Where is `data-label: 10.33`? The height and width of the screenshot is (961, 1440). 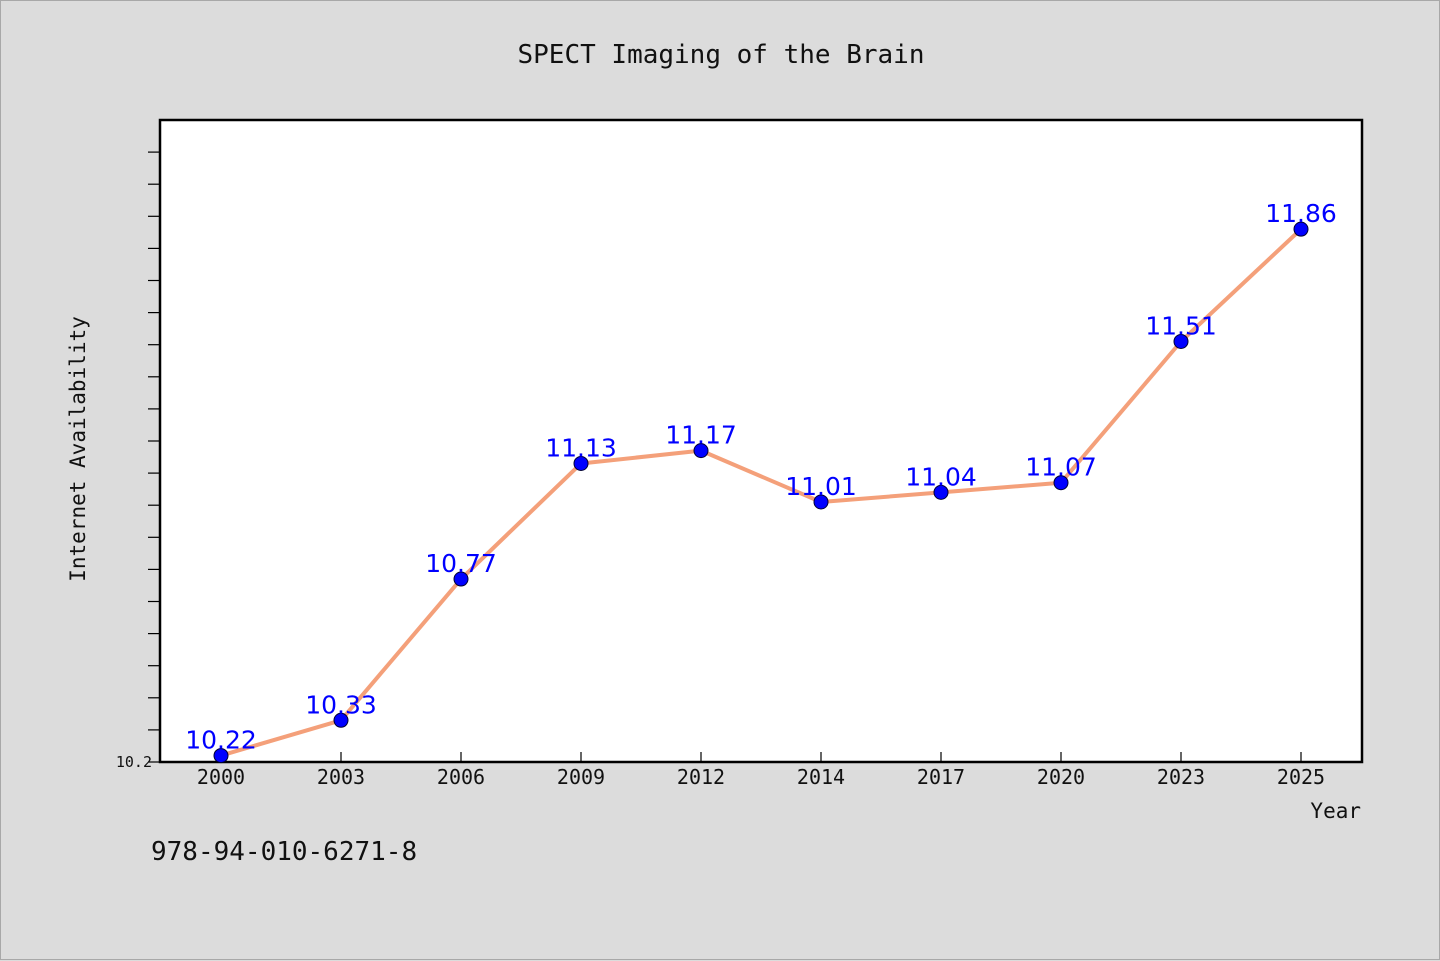
data-label: 10.33 is located at coordinates (341, 704).